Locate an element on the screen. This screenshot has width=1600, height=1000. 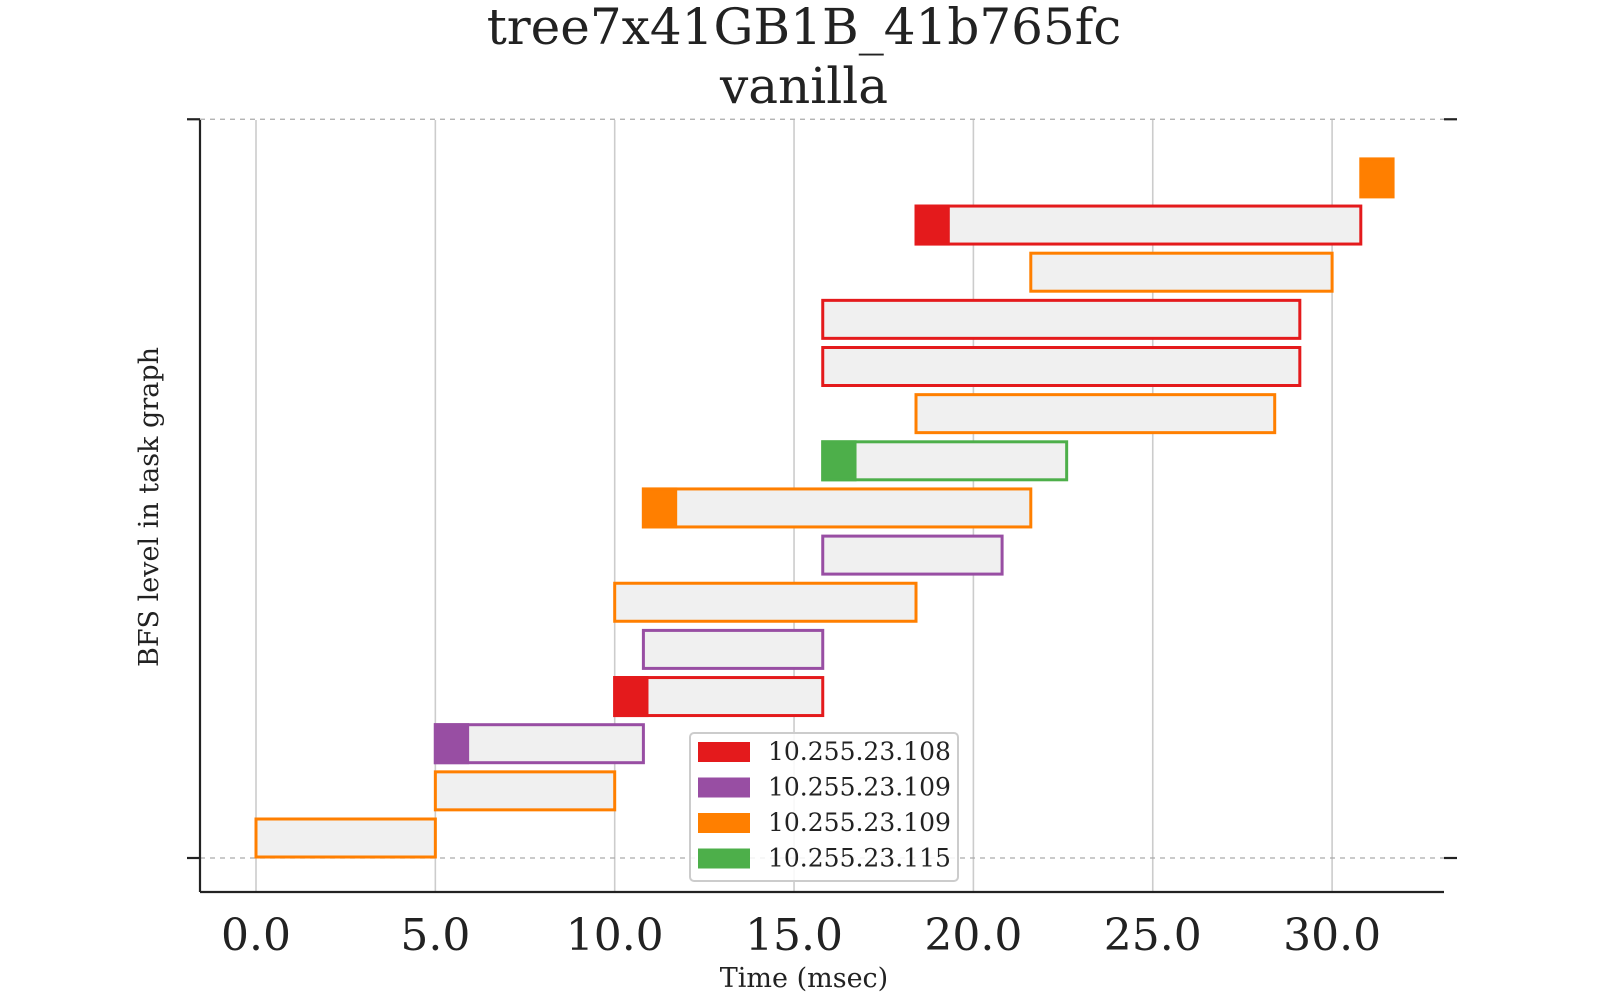
x-tick-label: 10.0 is located at coordinates (615, 935).